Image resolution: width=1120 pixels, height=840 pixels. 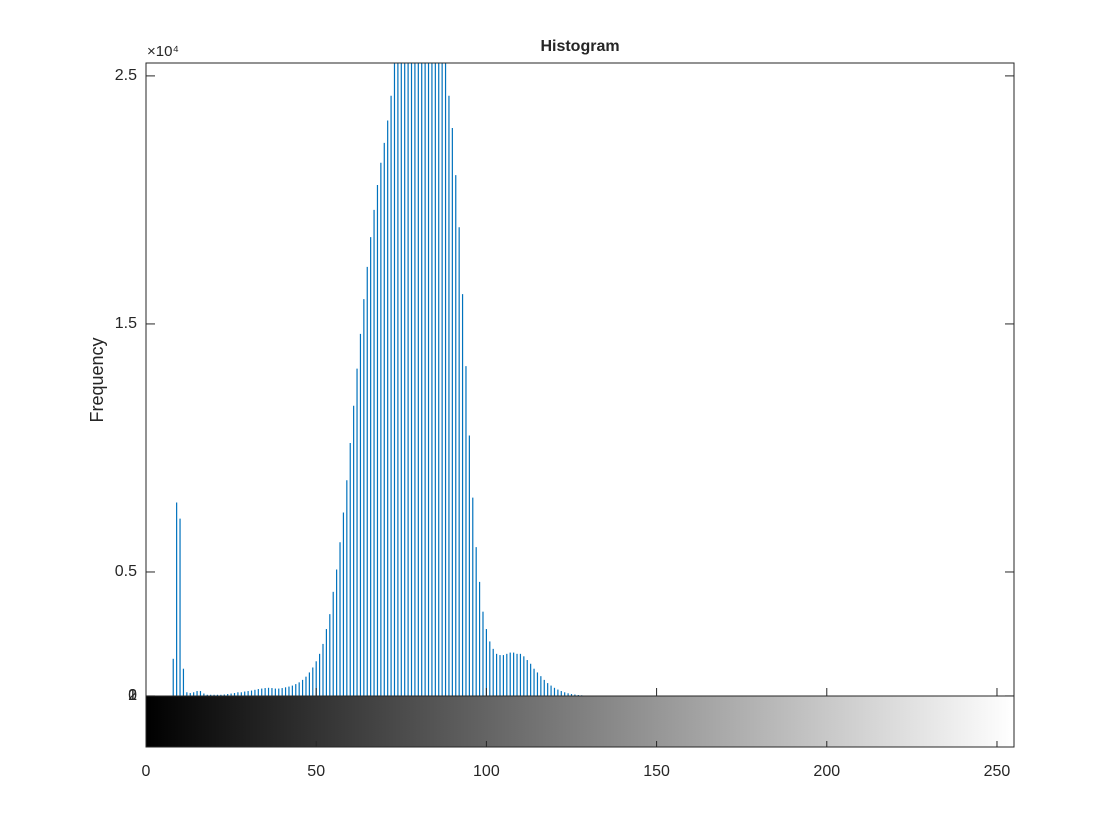 I want to click on x-tick-label: 0, so click(x=146, y=771).